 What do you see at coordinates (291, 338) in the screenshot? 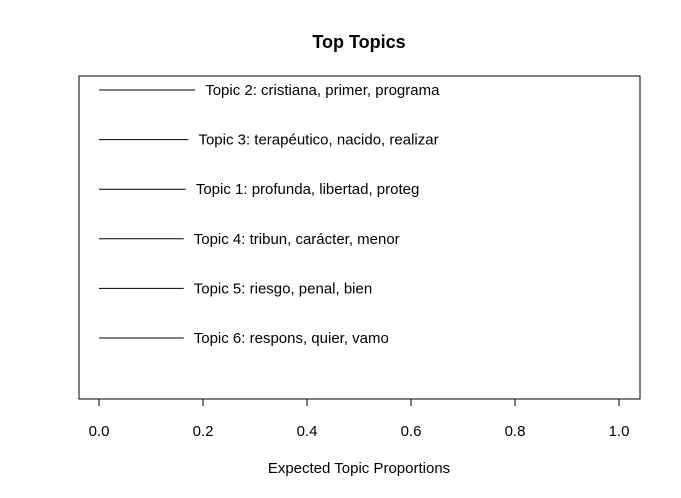
I see `topic-label: Topic 6: respons, quier, vamo` at bounding box center [291, 338].